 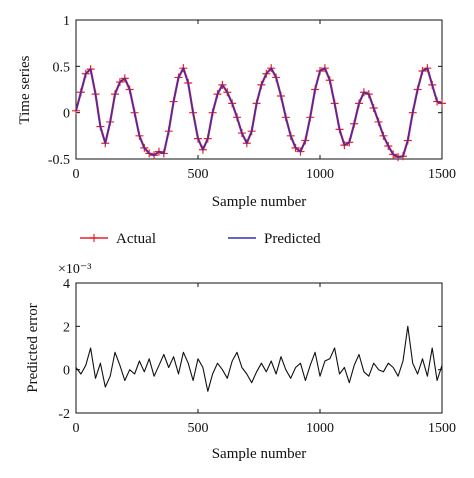 I want to click on series-line-bottom, so click(x=259, y=358).